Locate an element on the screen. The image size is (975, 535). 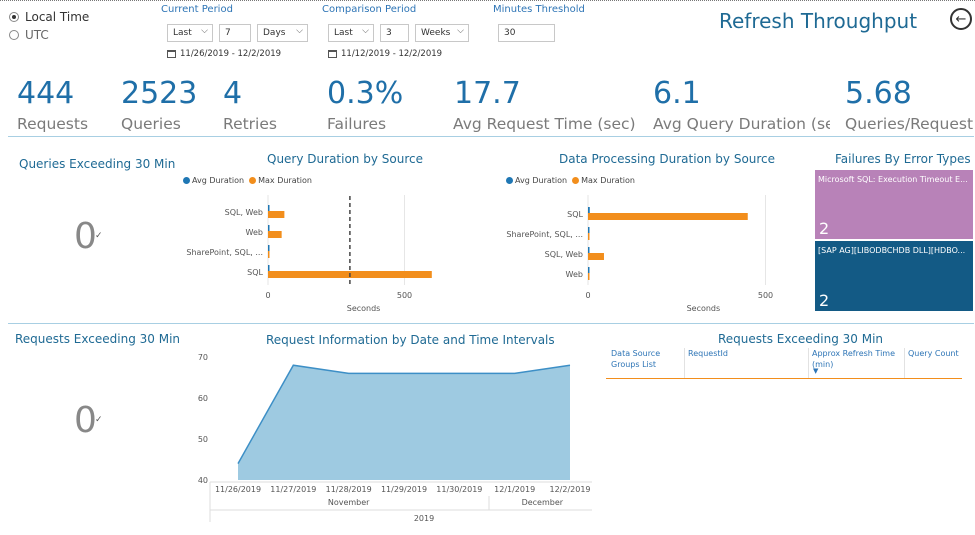
timezone-local-option: Local Time is located at coordinates (49, 17).